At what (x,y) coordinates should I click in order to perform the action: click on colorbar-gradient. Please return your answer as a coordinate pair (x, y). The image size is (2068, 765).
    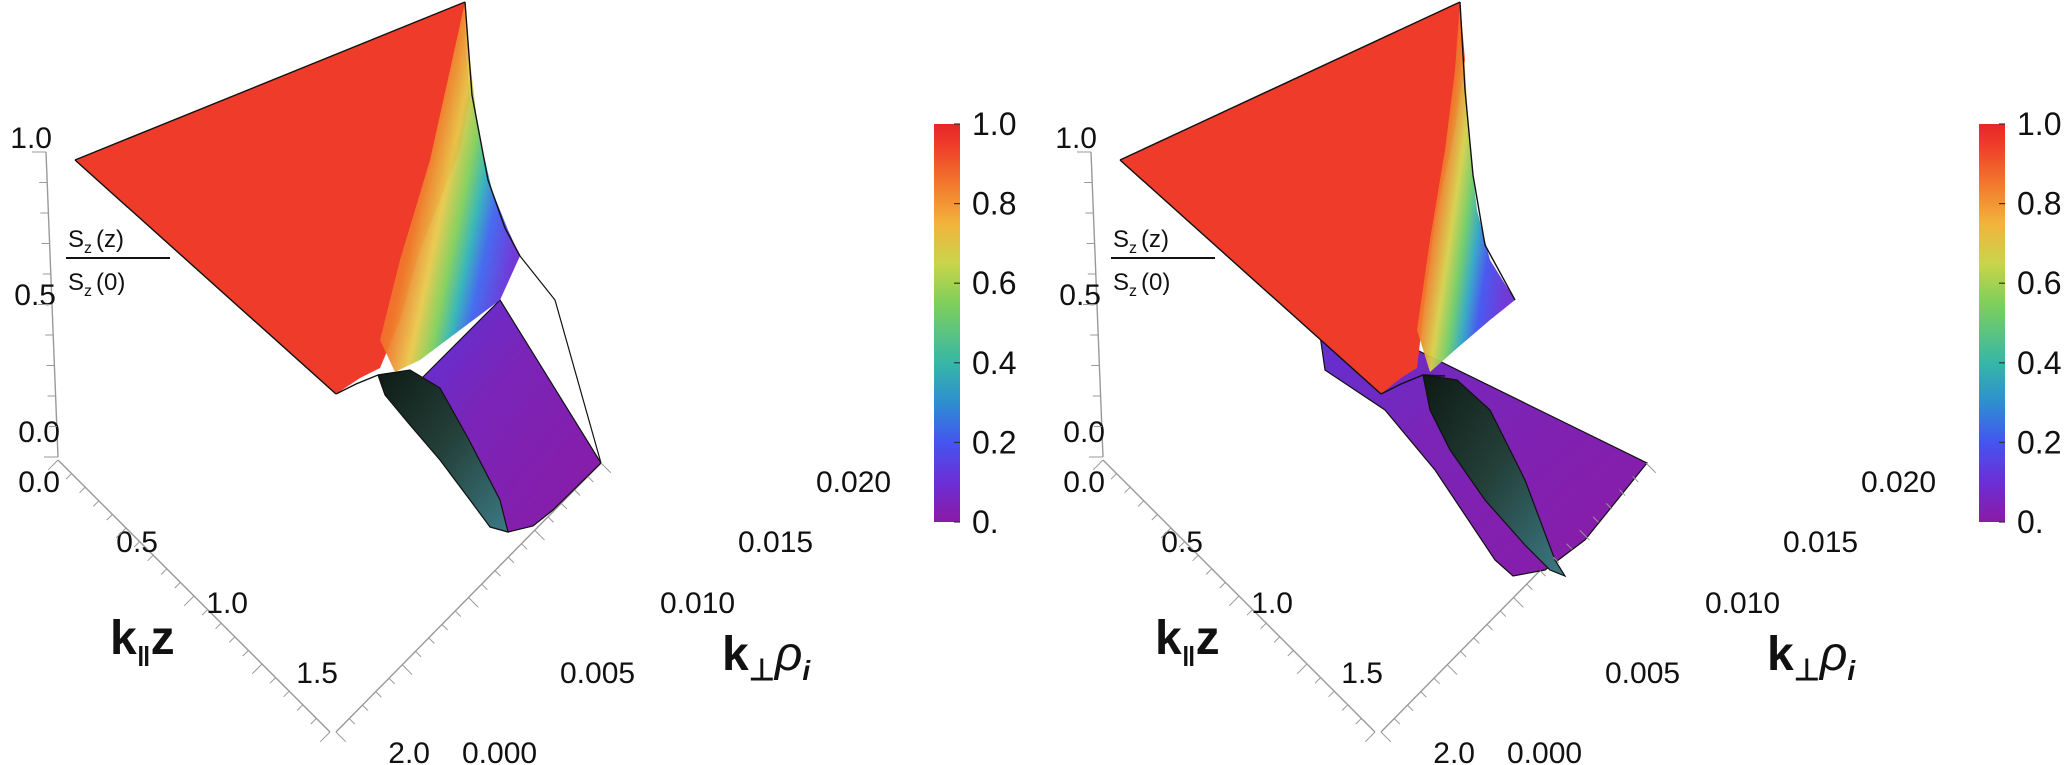
    Looking at the image, I should click on (947, 323).